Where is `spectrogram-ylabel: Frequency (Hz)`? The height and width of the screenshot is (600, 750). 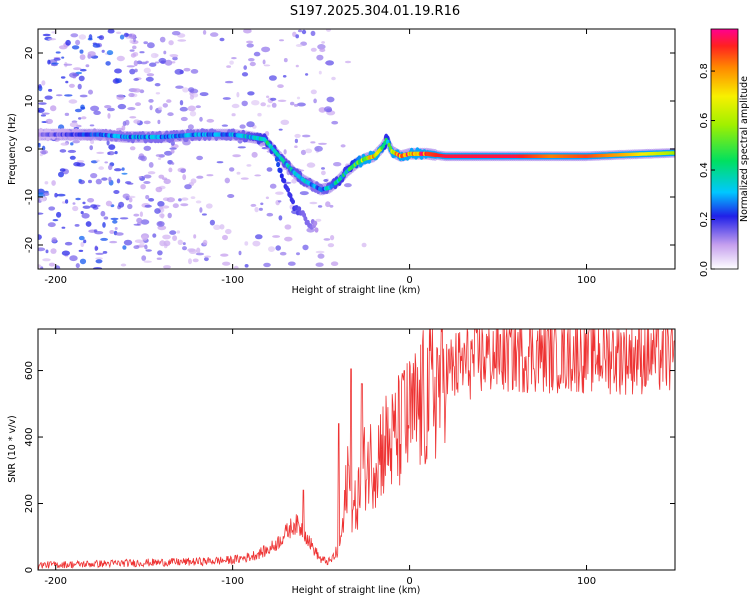
spectrogram-ylabel: Frequency (Hz) is located at coordinates (12, 149).